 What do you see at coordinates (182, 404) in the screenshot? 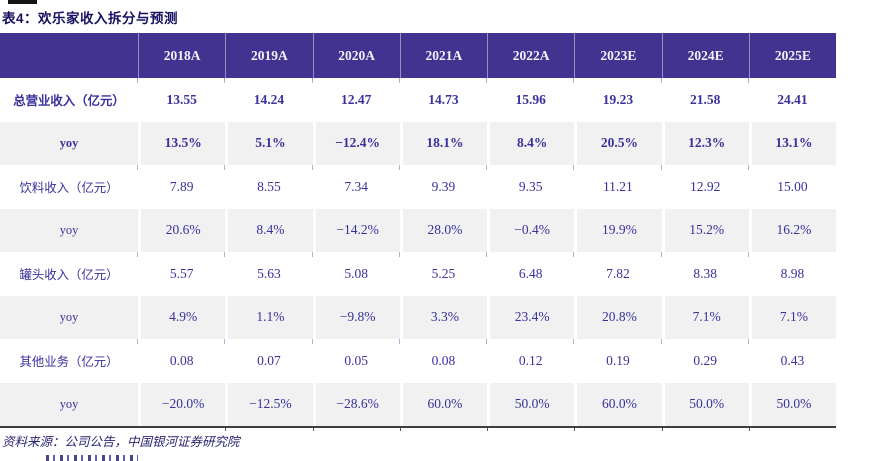
I see `table-cell: −20.0%` at bounding box center [182, 404].